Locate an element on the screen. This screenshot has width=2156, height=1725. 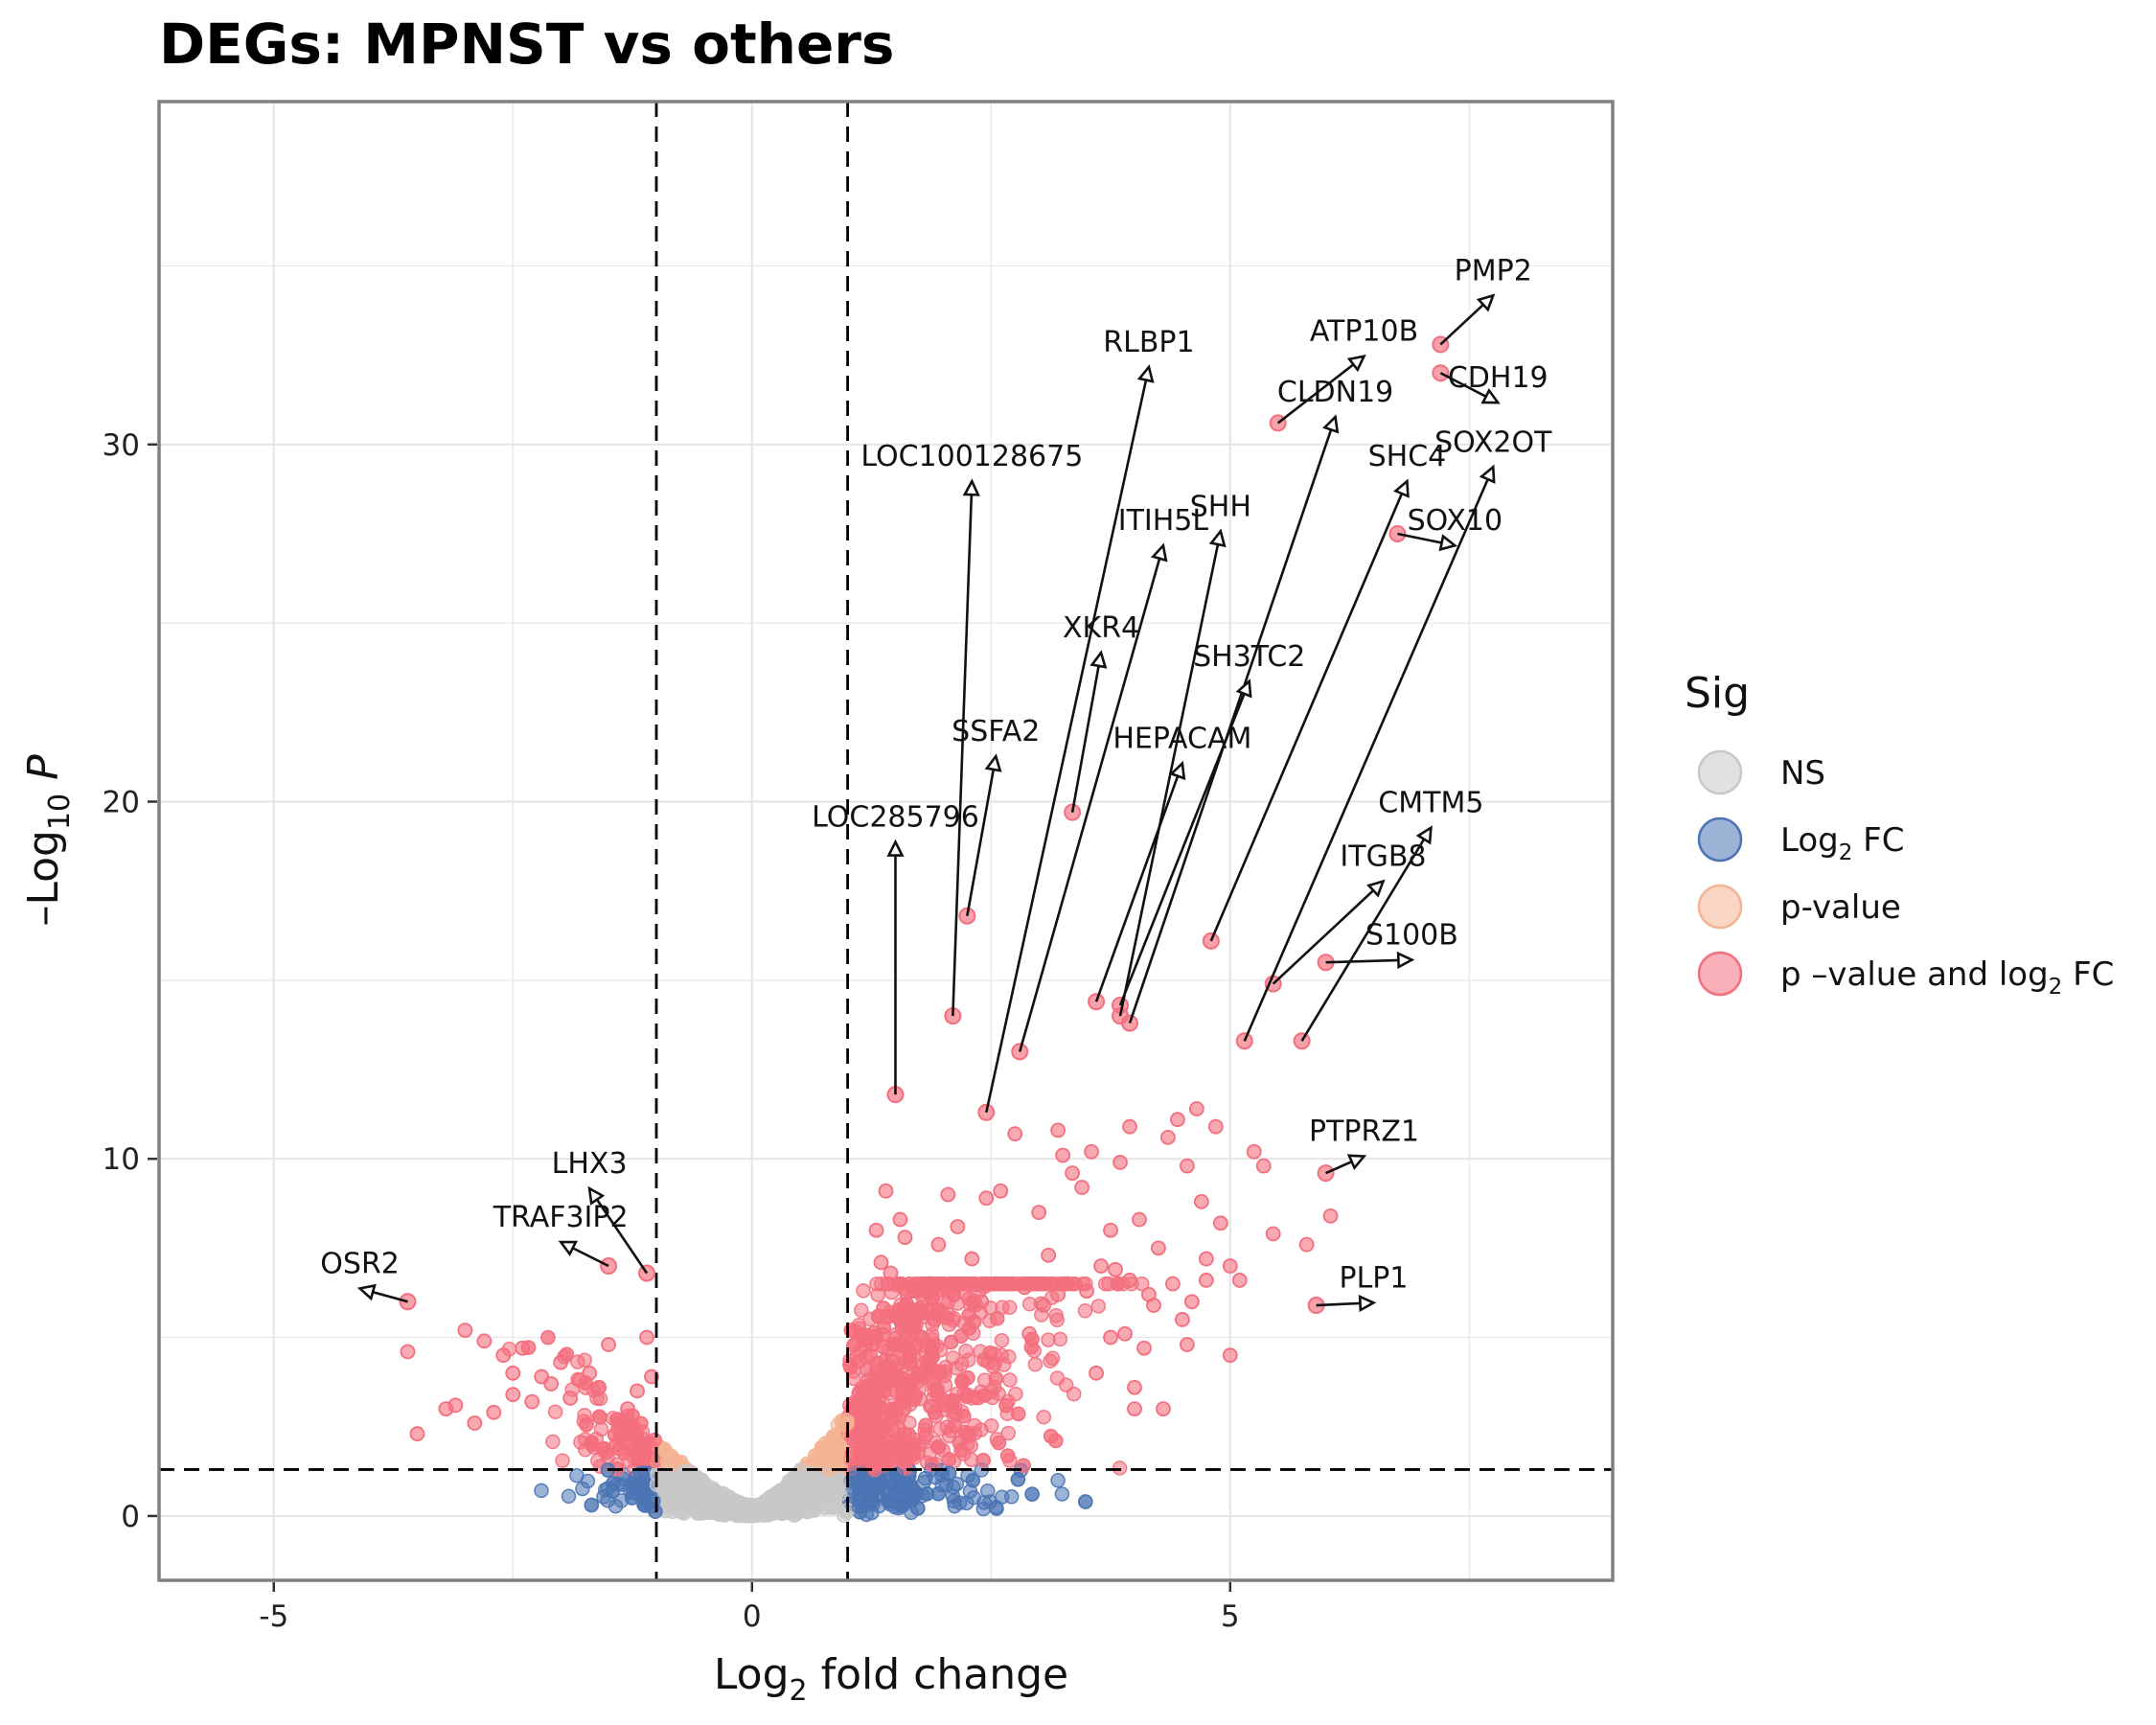
arrowhead-pmp2 is located at coordinates (1486, 302).